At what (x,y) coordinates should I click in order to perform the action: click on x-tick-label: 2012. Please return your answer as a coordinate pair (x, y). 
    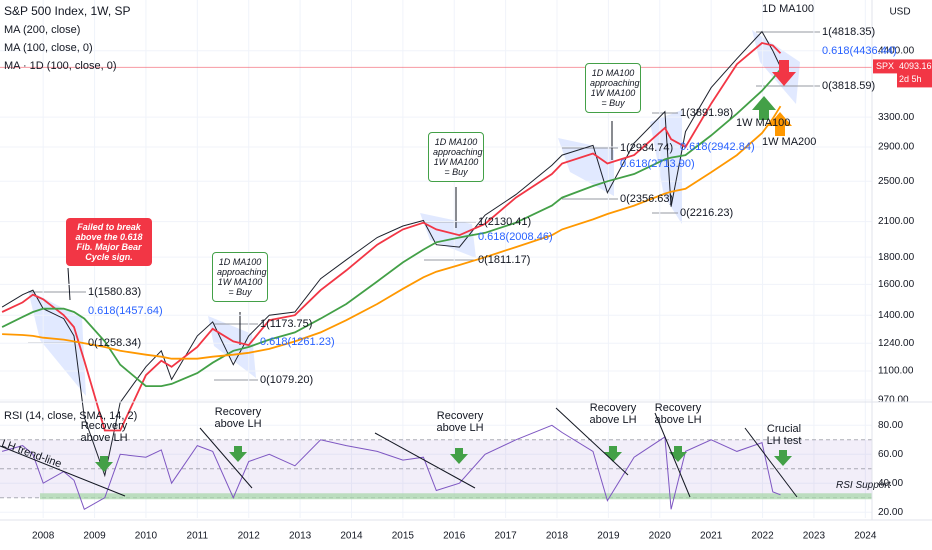
    Looking at the image, I should click on (249, 536).